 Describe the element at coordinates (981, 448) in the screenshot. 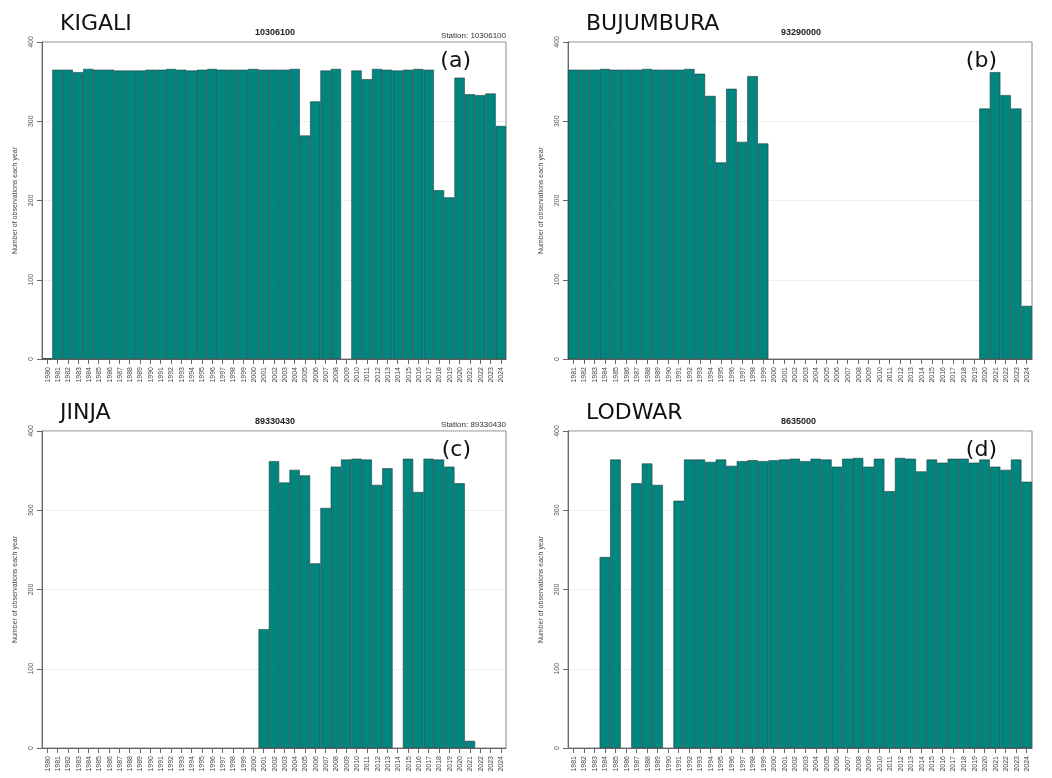

I see `annotation: (d)` at that location.